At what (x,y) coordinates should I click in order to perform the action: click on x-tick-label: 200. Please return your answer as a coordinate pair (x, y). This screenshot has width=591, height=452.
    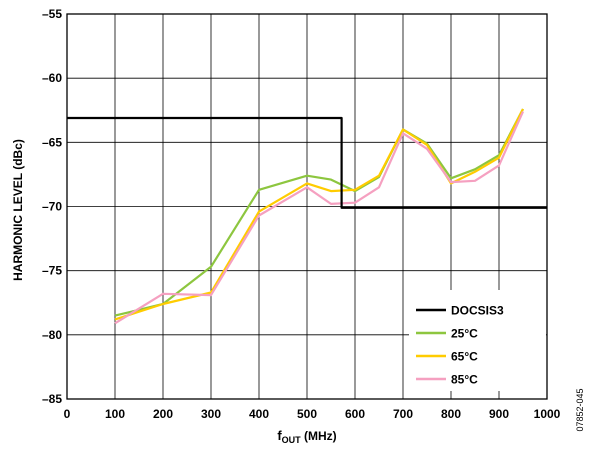
    Looking at the image, I should click on (163, 414).